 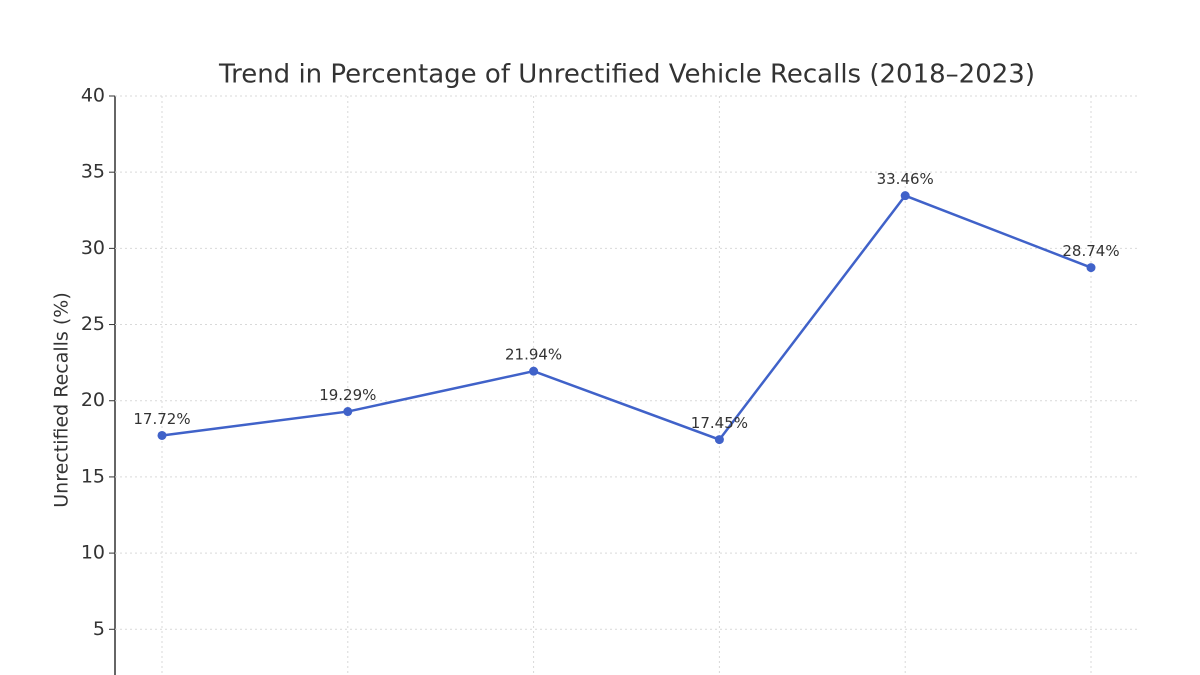 I want to click on y-tick-label: 10, so click(x=93, y=553).